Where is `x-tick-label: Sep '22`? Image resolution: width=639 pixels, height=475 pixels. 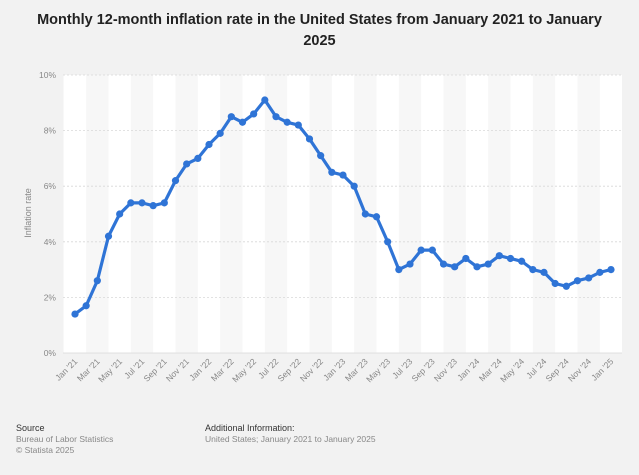
x-tick-label: Sep '22 is located at coordinates (288, 369).